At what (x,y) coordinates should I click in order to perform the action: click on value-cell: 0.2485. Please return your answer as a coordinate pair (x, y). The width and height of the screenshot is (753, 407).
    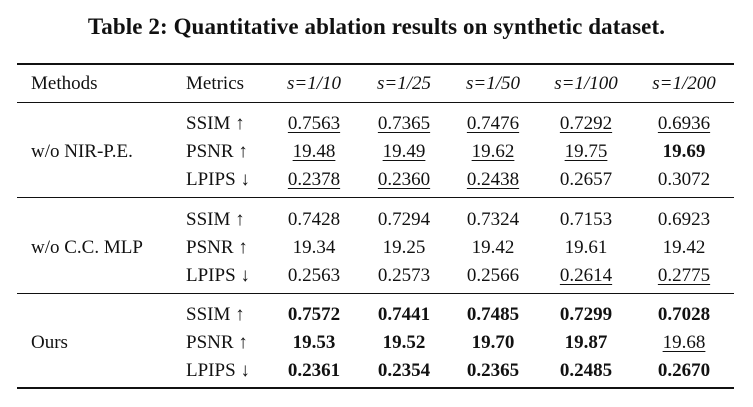
    Looking at the image, I should click on (586, 370).